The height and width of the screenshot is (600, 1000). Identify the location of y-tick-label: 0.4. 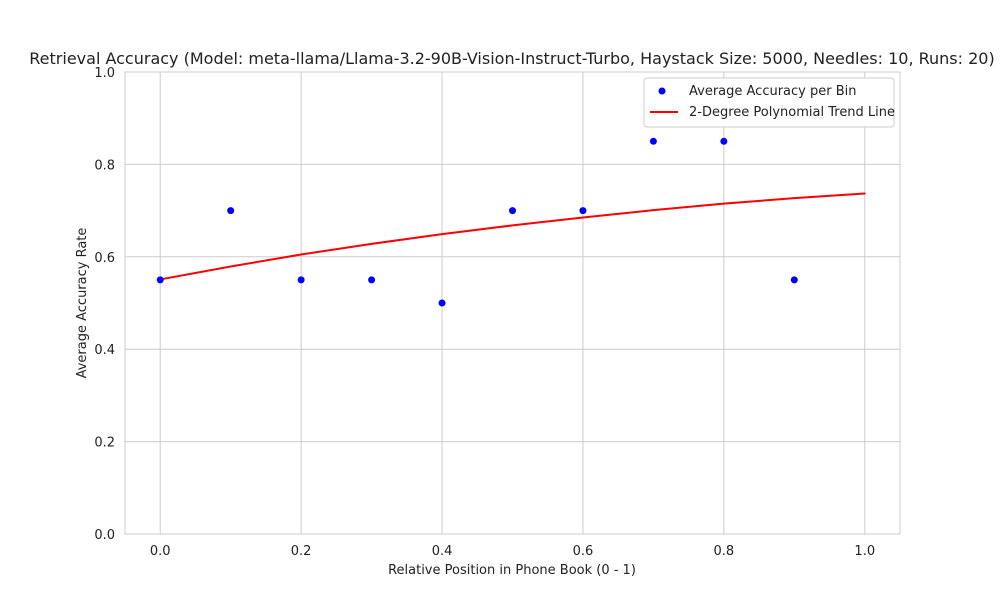
(104, 350).